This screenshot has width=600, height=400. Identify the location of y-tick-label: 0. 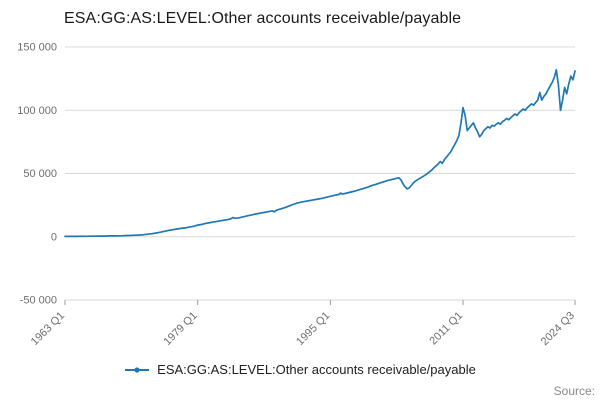
(54, 237).